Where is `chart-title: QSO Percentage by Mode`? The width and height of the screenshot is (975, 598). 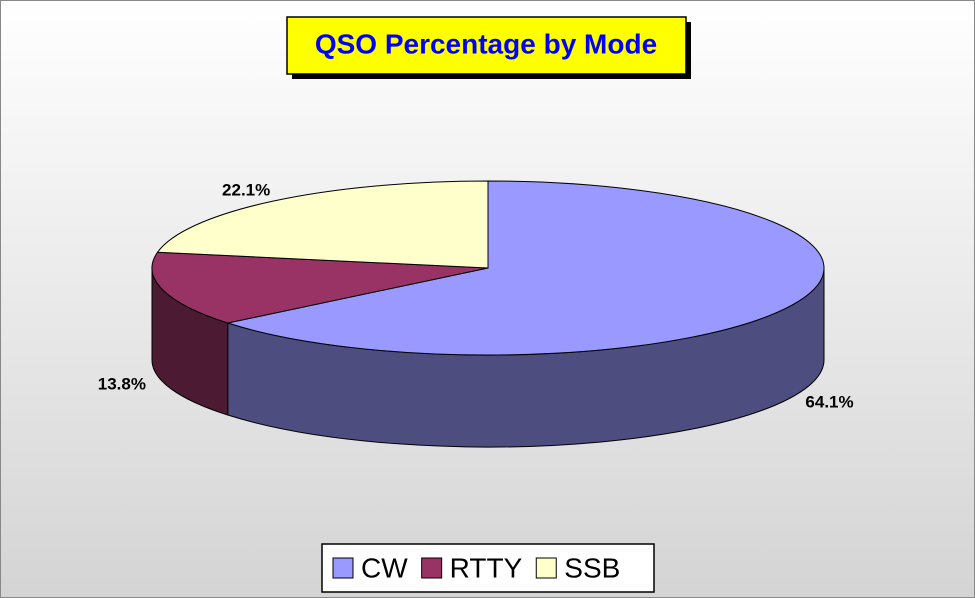
chart-title: QSO Percentage by Mode is located at coordinates (486, 43).